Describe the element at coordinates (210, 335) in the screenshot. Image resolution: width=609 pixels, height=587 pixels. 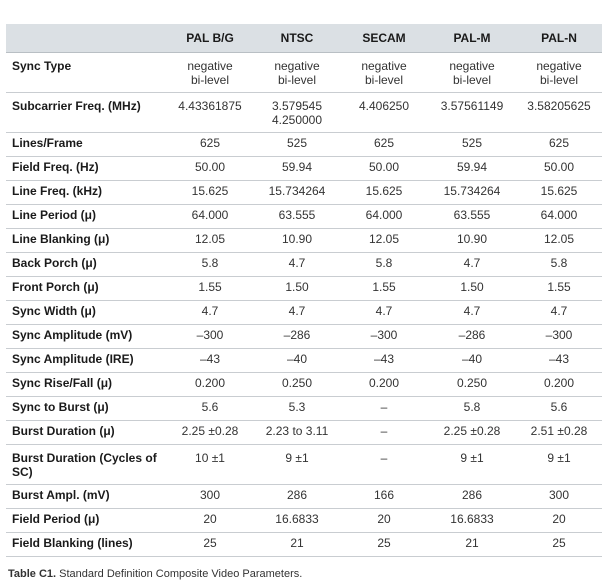
I see `value-text: –300` at that location.